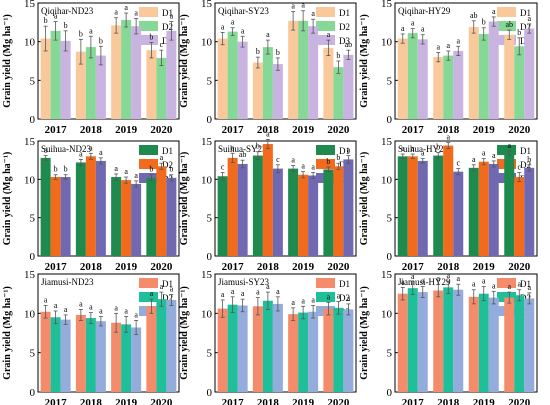 This screenshot has height=405, width=550. What do you see at coordinates (525, 165) in the screenshot?
I see `legend-label-d2: D2` at bounding box center [525, 165].